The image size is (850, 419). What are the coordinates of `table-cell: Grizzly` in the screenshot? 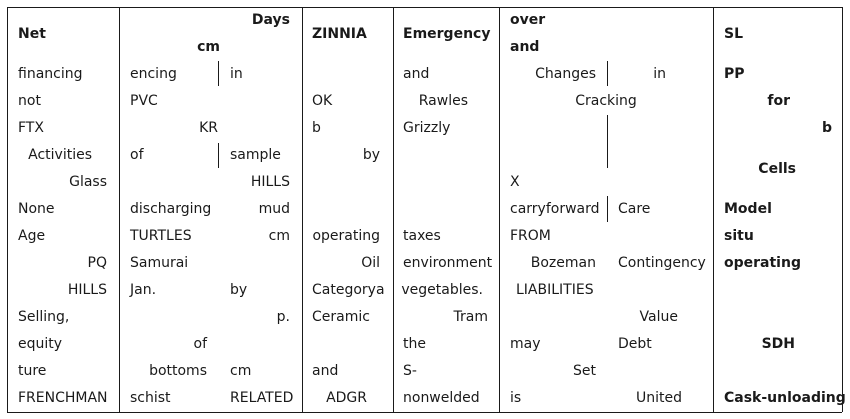 It's located at (427, 128).